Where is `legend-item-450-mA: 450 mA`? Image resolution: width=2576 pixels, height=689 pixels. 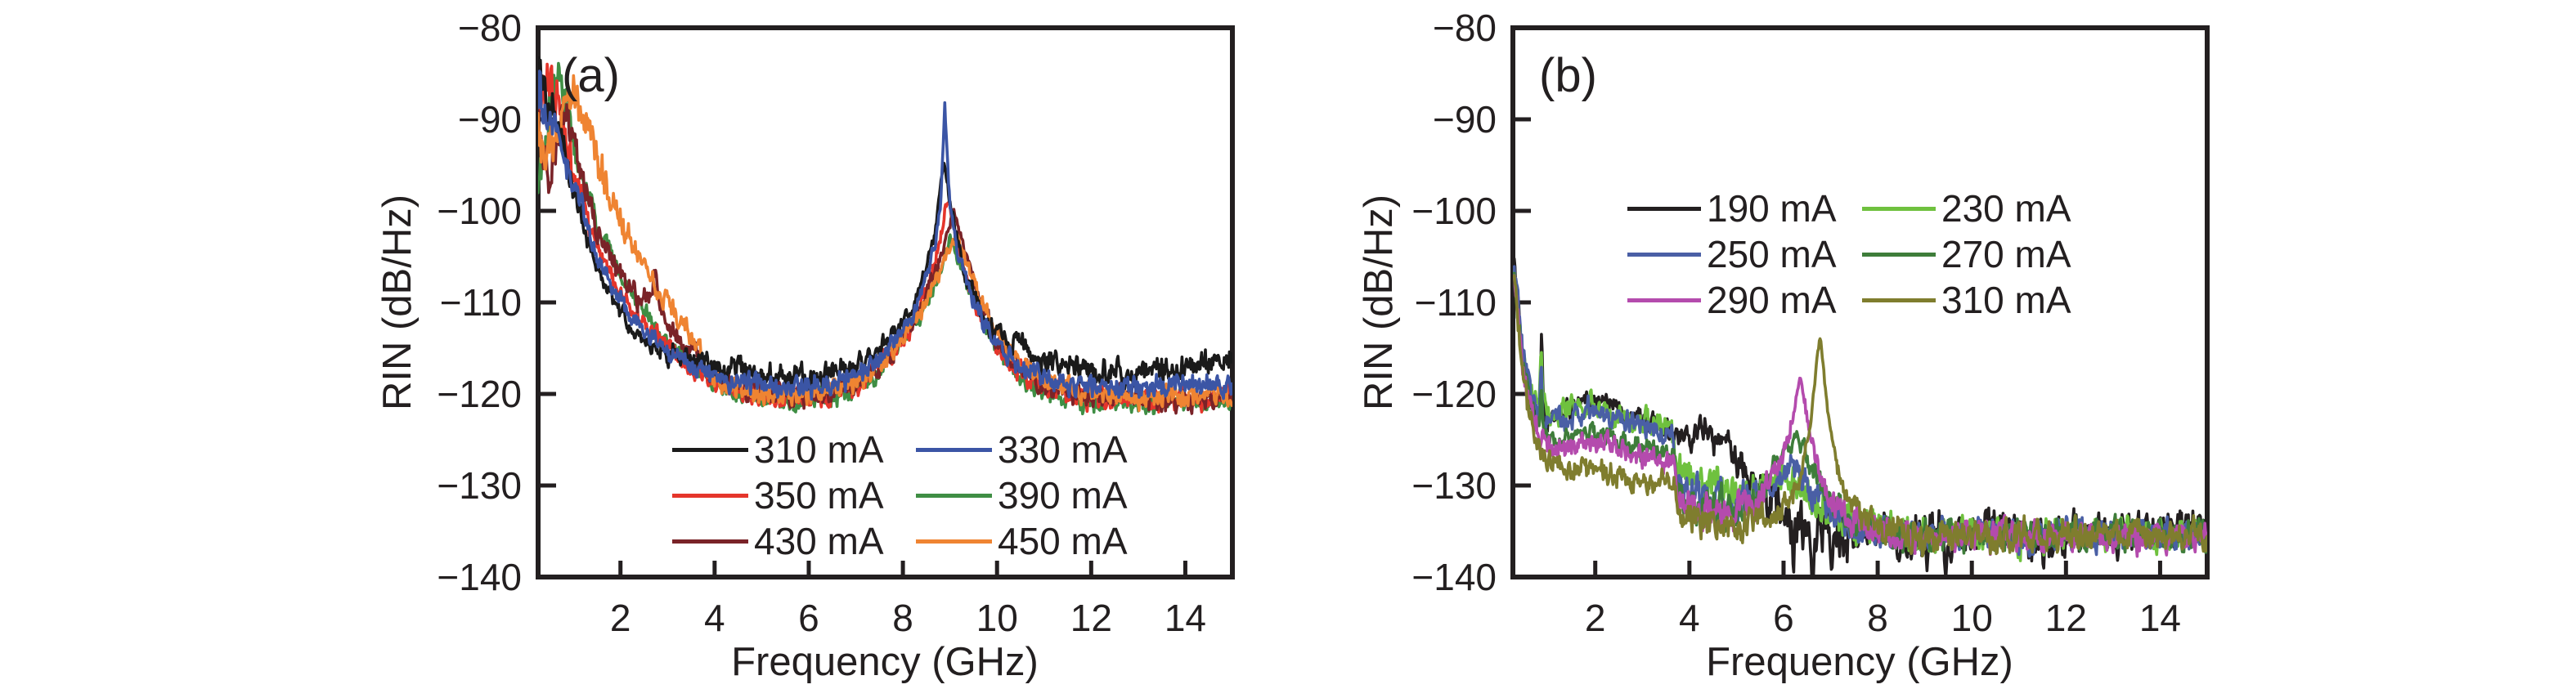
legend-item-450-mA: 450 mA is located at coordinates (1038, 541).